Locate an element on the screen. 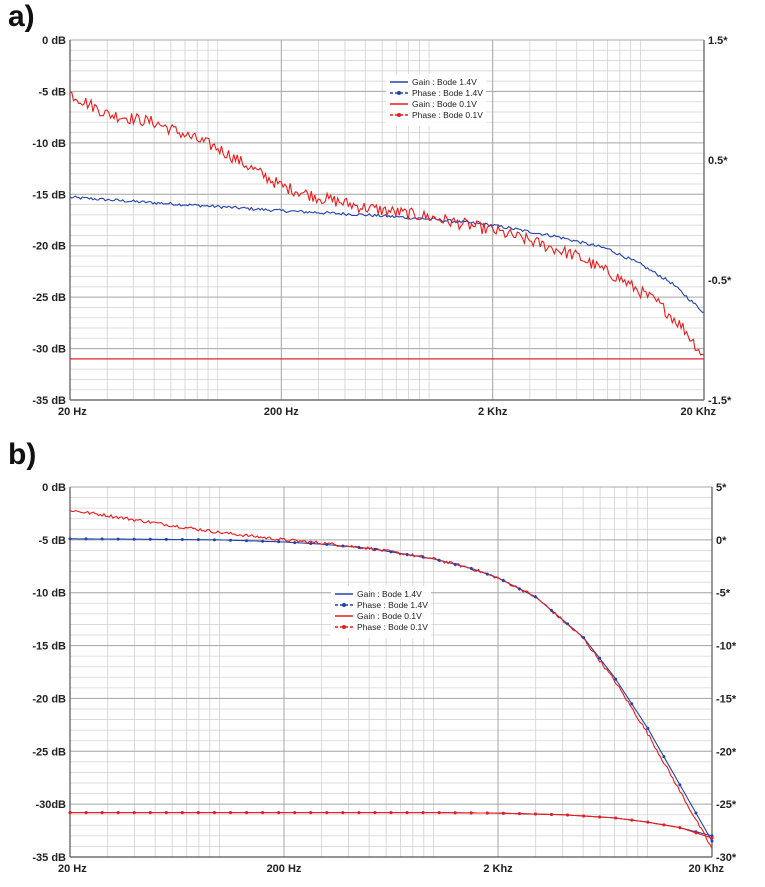 The height and width of the screenshot is (887, 765). x-tick-label: 20 Khz is located at coordinates (707, 869).